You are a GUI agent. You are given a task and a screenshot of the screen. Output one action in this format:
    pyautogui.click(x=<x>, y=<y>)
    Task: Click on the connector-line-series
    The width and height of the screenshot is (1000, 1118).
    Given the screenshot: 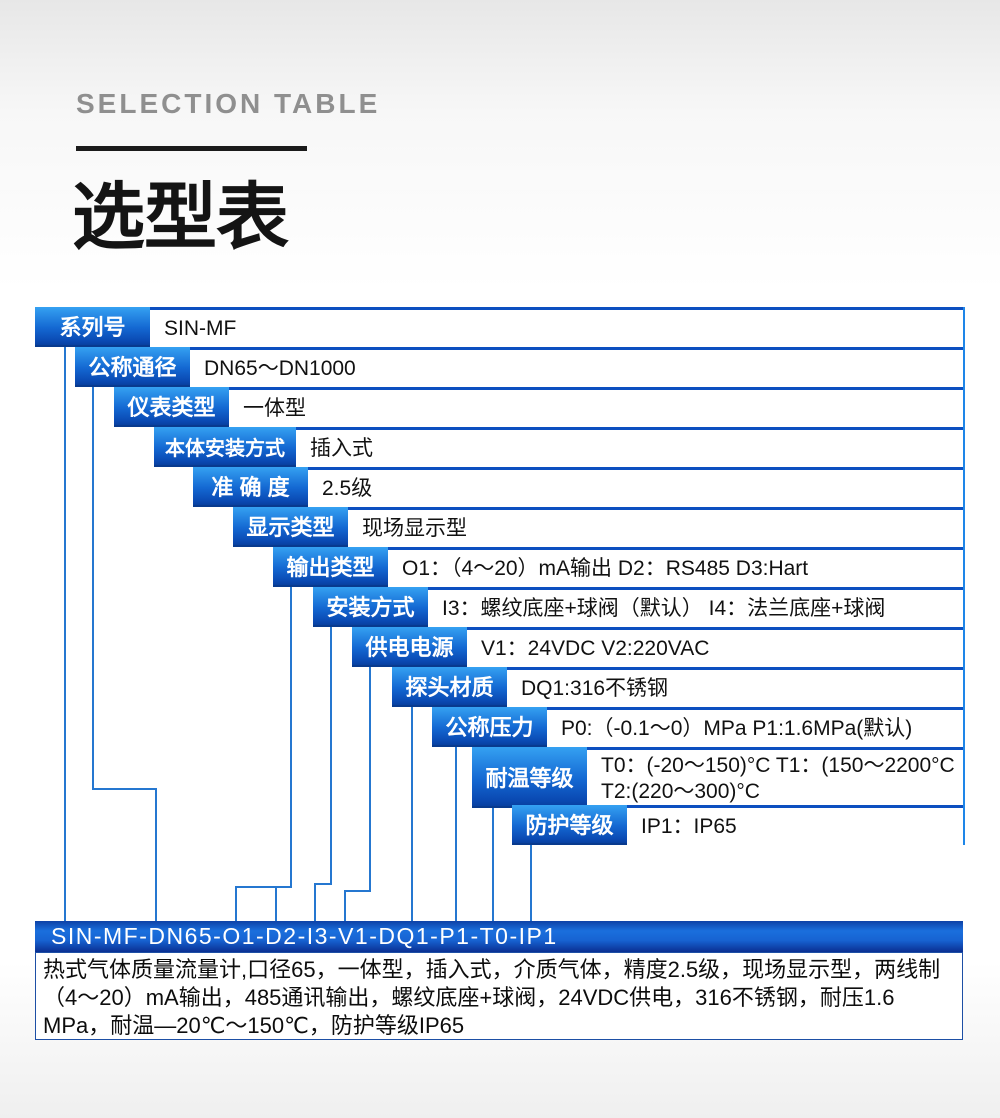 What is the action you would take?
    pyautogui.click(x=65, y=635)
    